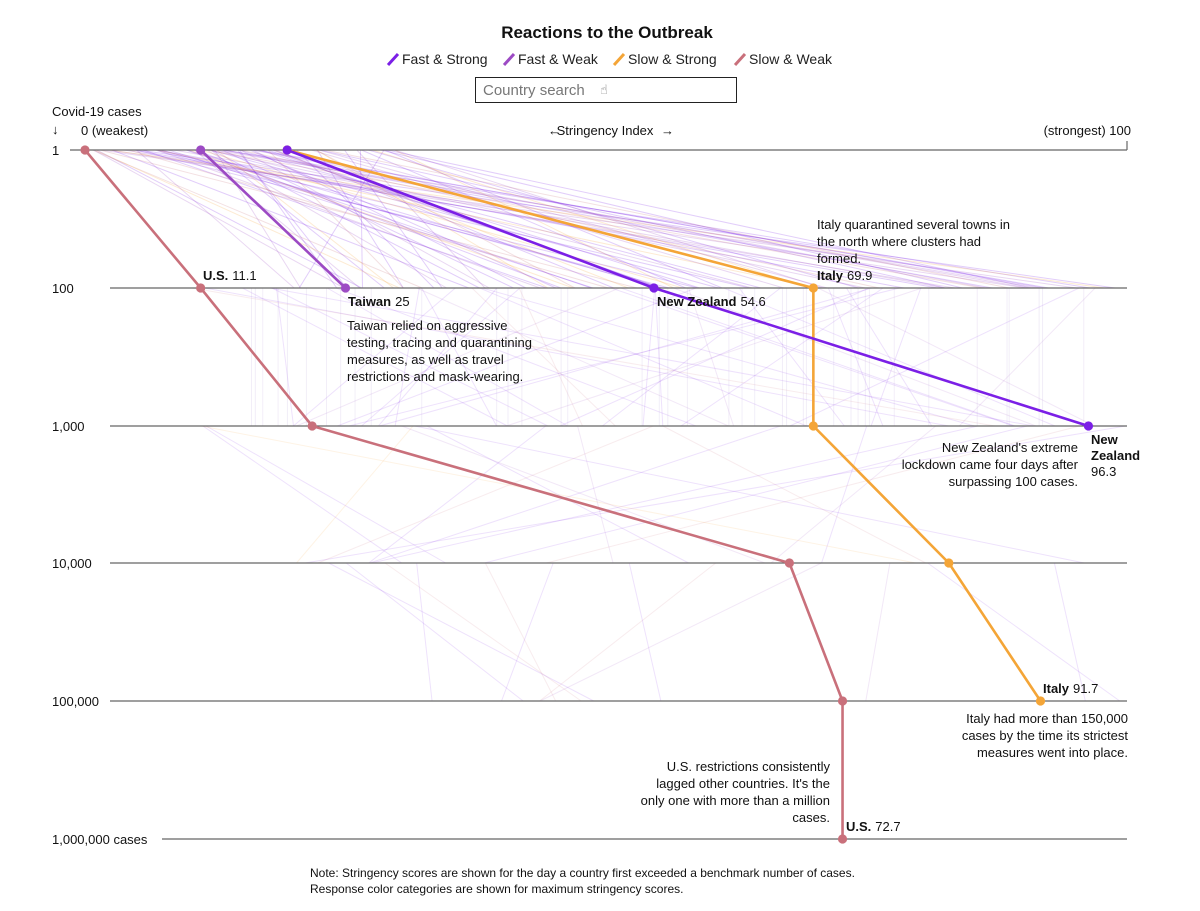 This screenshot has width=1200, height=911. Describe the element at coordinates (844, 275) in the screenshot. I see `point-label: Italy 69.9` at that location.